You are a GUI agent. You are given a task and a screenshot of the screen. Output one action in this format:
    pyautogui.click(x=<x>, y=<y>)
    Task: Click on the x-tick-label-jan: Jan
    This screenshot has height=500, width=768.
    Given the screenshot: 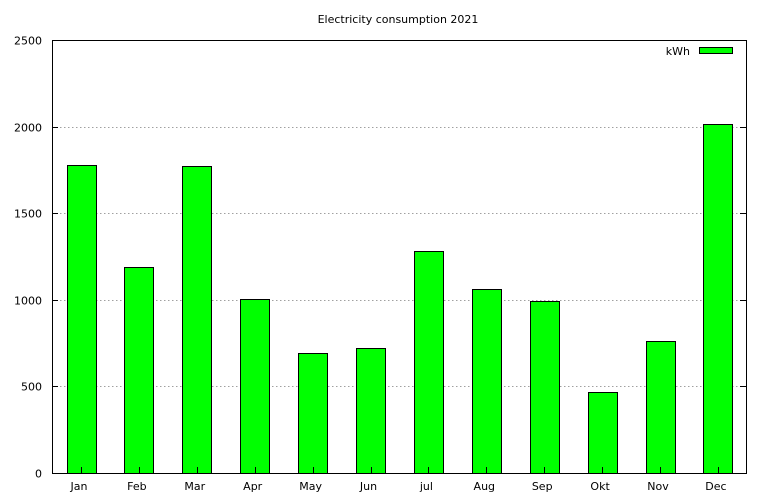 What is the action you would take?
    pyautogui.click(x=79, y=486)
    